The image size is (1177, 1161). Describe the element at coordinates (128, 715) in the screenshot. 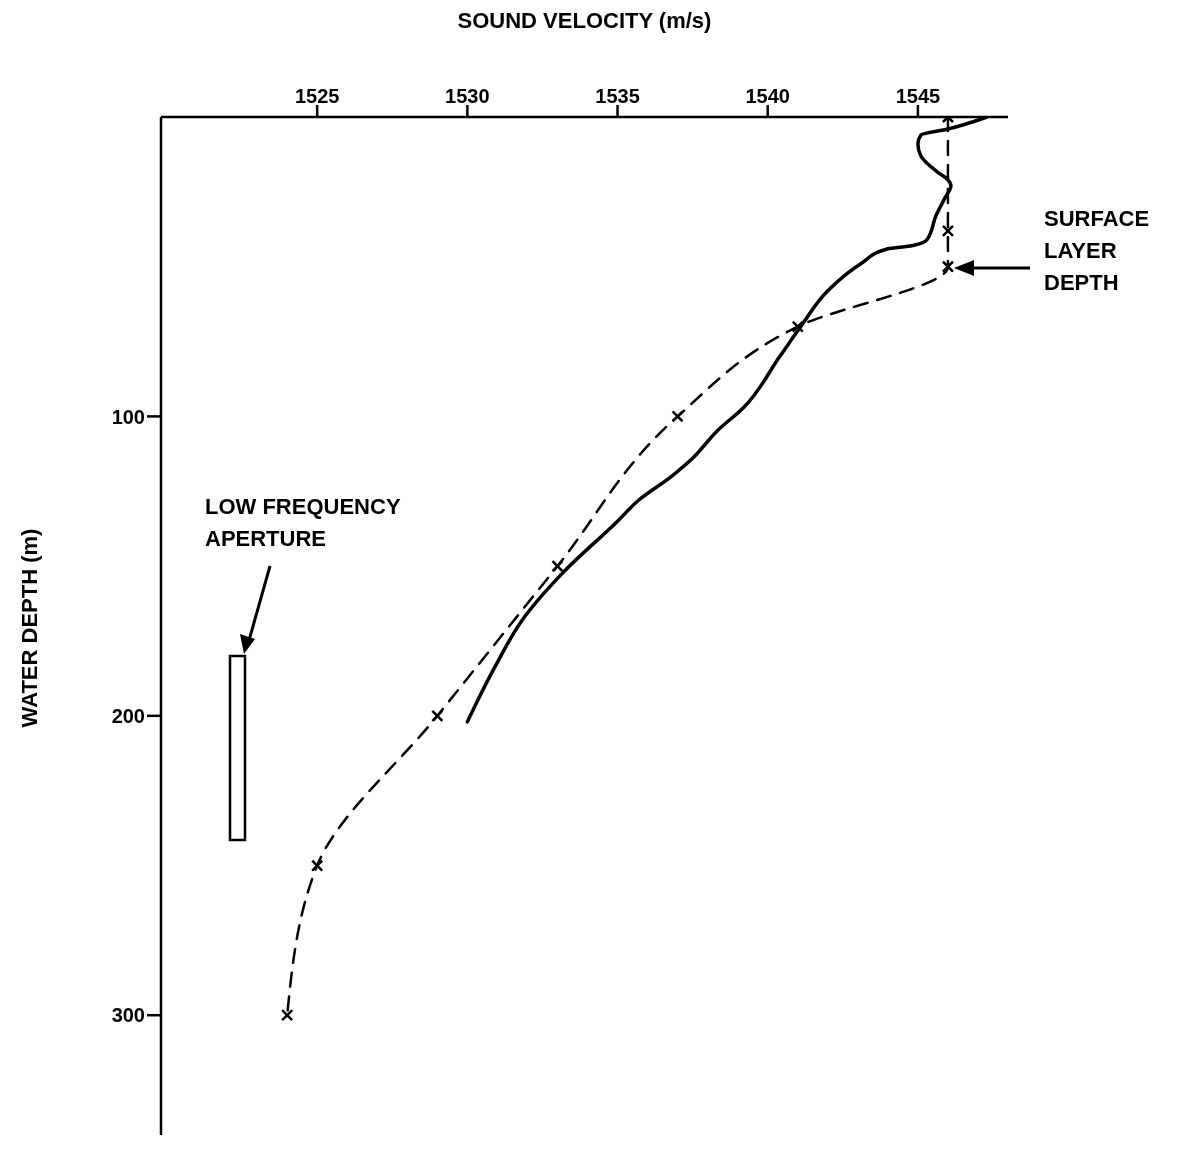

I see `y-tick-label: 200` at that location.